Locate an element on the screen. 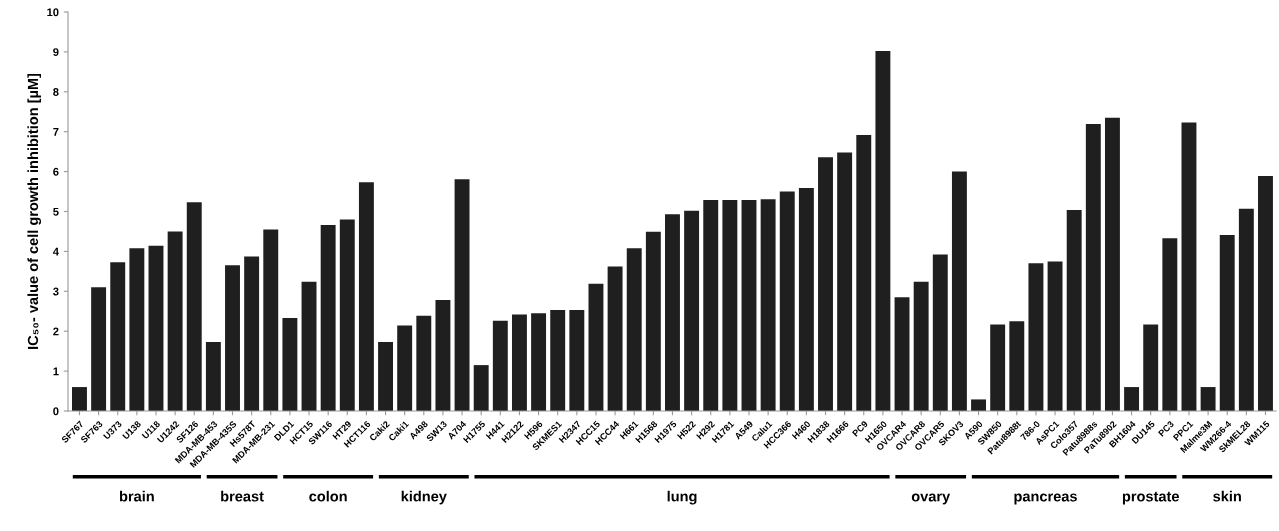 The width and height of the screenshot is (1279, 531). y-tick-label: 9 is located at coordinates (56, 52).